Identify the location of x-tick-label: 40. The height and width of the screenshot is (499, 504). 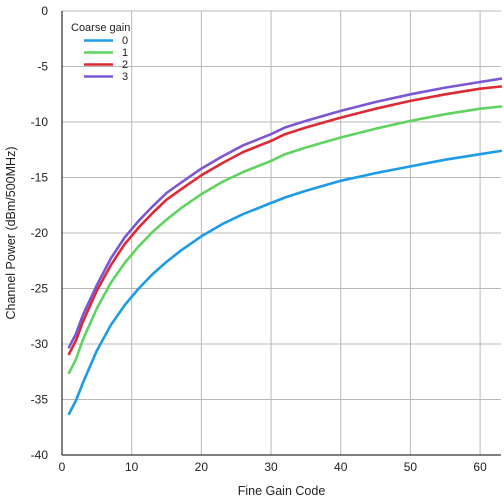
(341, 467).